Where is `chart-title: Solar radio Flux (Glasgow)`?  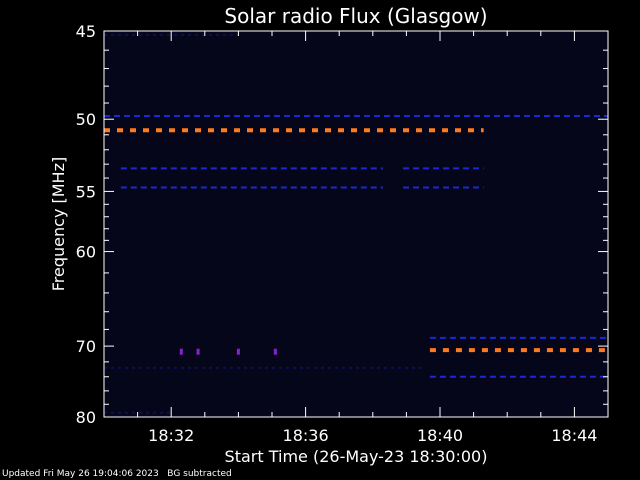 chart-title: Solar radio Flux (Glasgow) is located at coordinates (355, 16).